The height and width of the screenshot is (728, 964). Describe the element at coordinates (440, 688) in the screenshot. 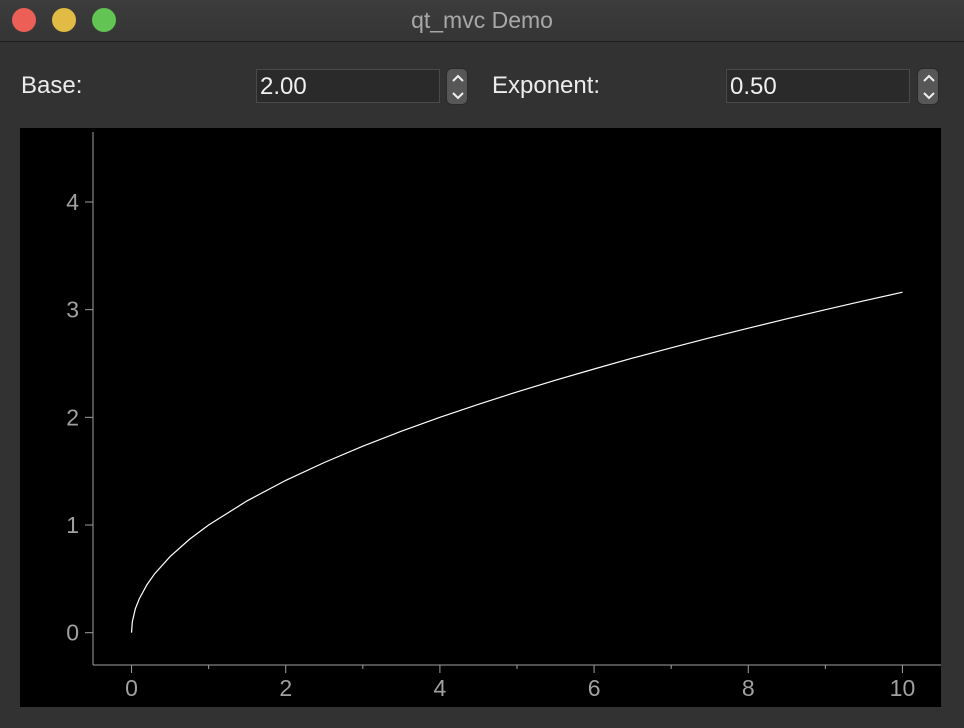

I see `x-tick-label: 4` at that location.